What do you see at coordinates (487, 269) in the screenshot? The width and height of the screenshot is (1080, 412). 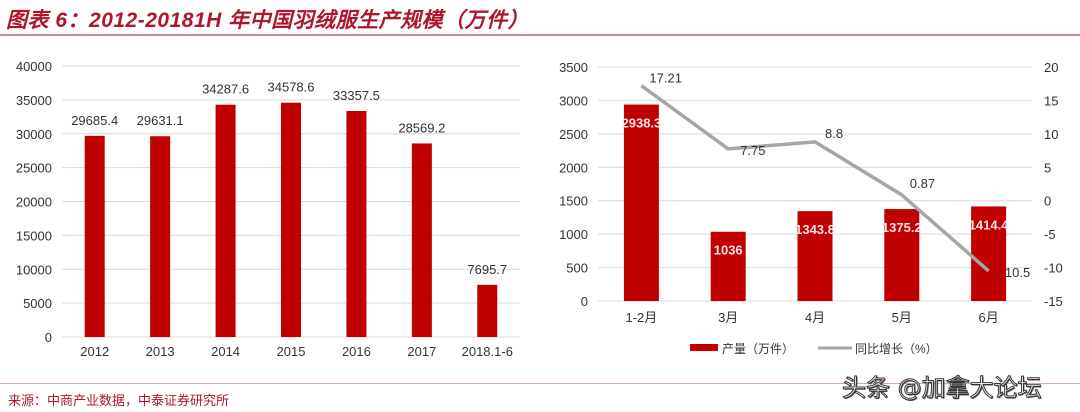 I see `bar-value-label: 7695.7` at bounding box center [487, 269].